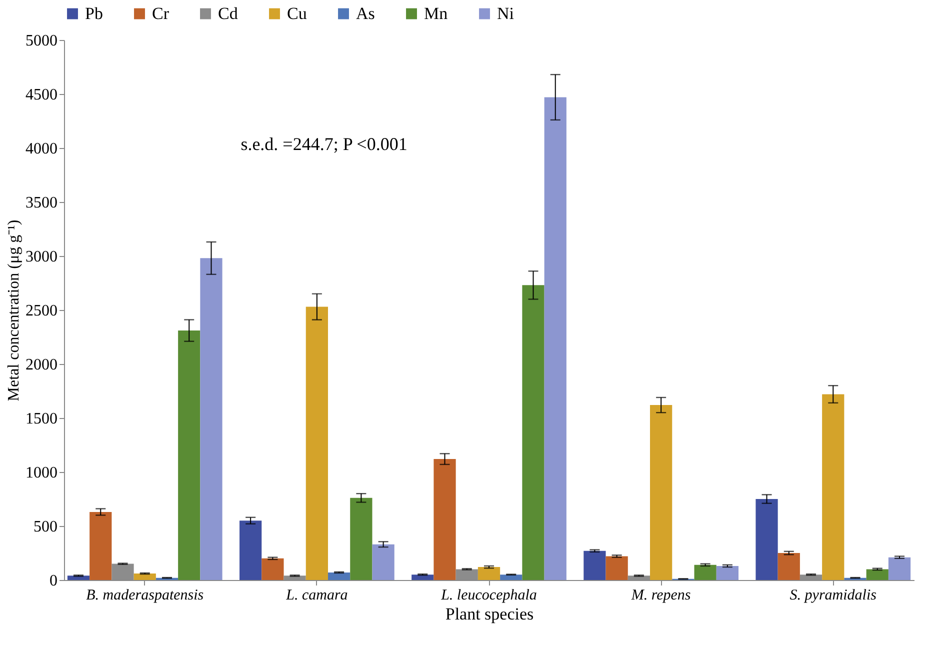 Image resolution: width=944 pixels, height=657 pixels. Describe the element at coordinates (42, 203) in the screenshot. I see `y-tick-label: 3500` at that location.